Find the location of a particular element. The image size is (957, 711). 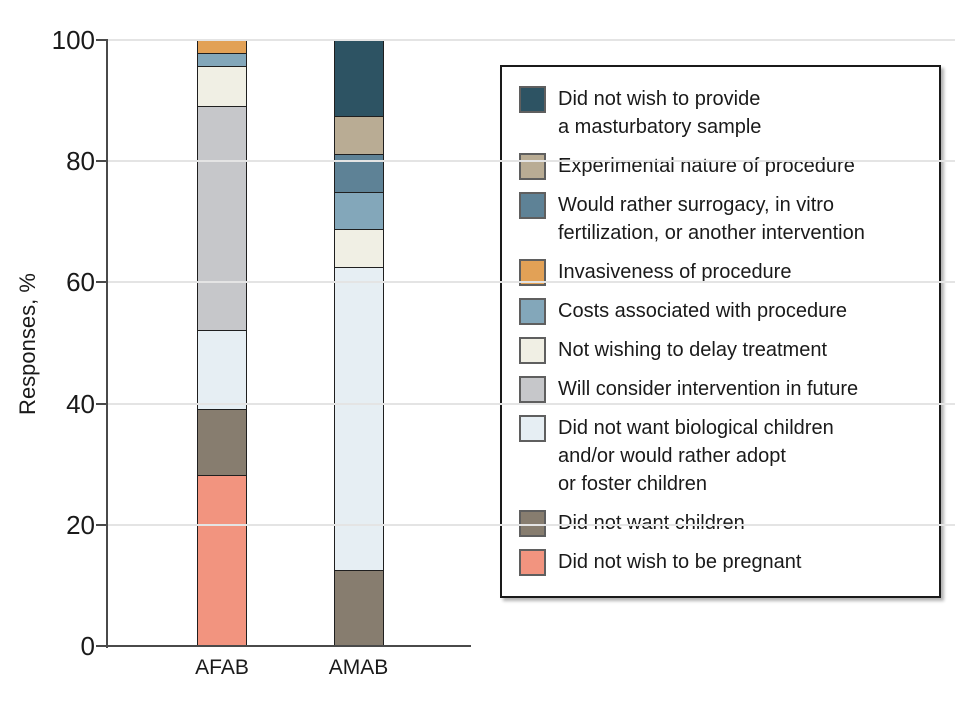

legend-label: Did not want children is located at coordinates (651, 523).